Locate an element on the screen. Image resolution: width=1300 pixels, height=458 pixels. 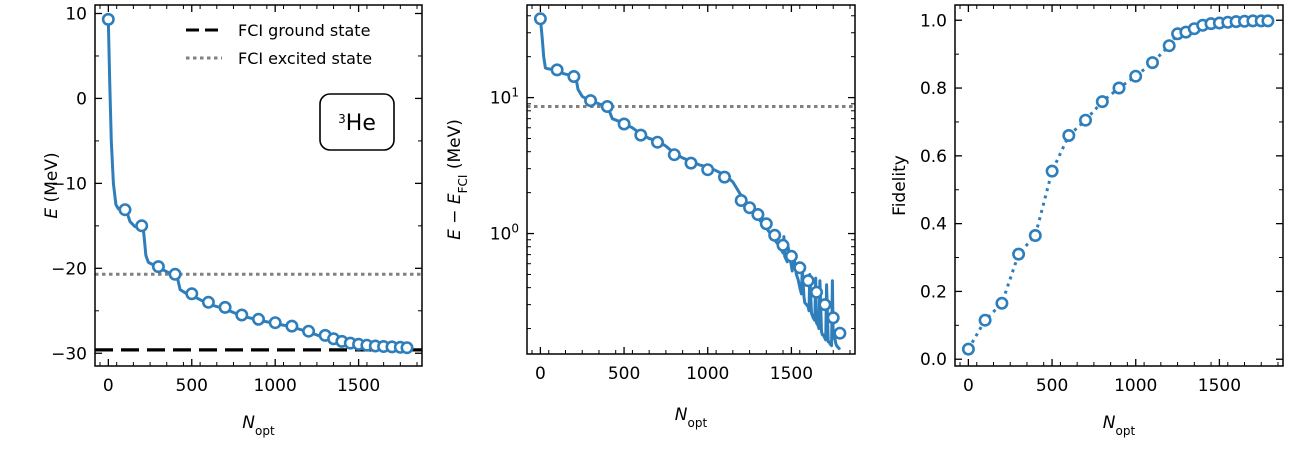
legend-label: FCI ground state is located at coordinates (304, 30).